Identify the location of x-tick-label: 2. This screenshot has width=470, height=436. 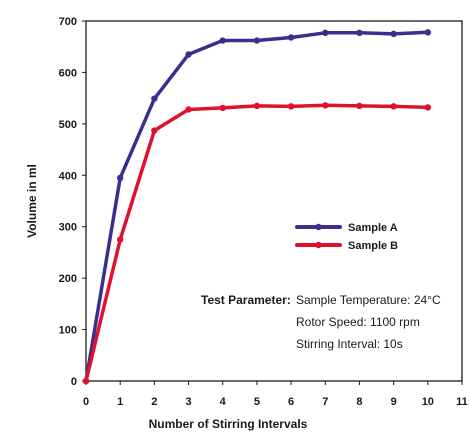
(154, 402).